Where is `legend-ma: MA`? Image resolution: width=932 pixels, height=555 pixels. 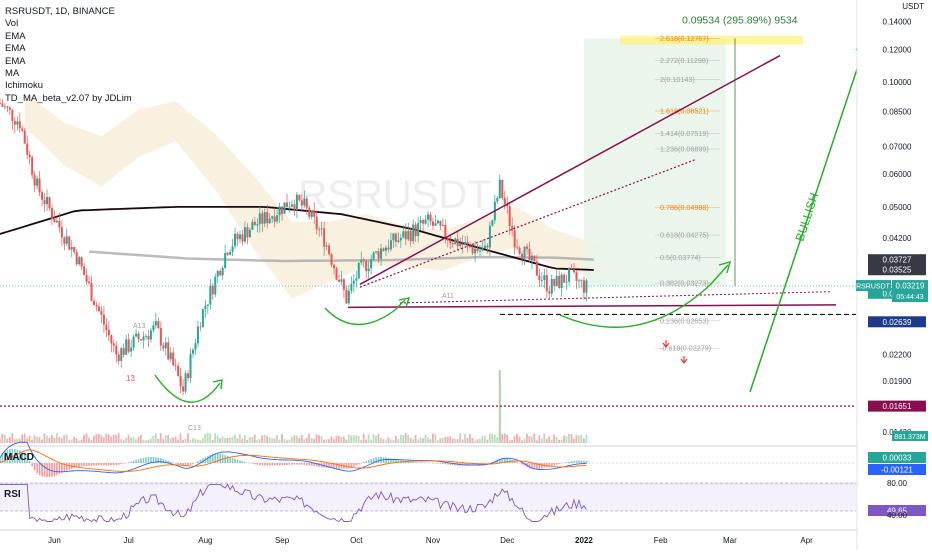 legend-ma: MA is located at coordinates (68, 74).